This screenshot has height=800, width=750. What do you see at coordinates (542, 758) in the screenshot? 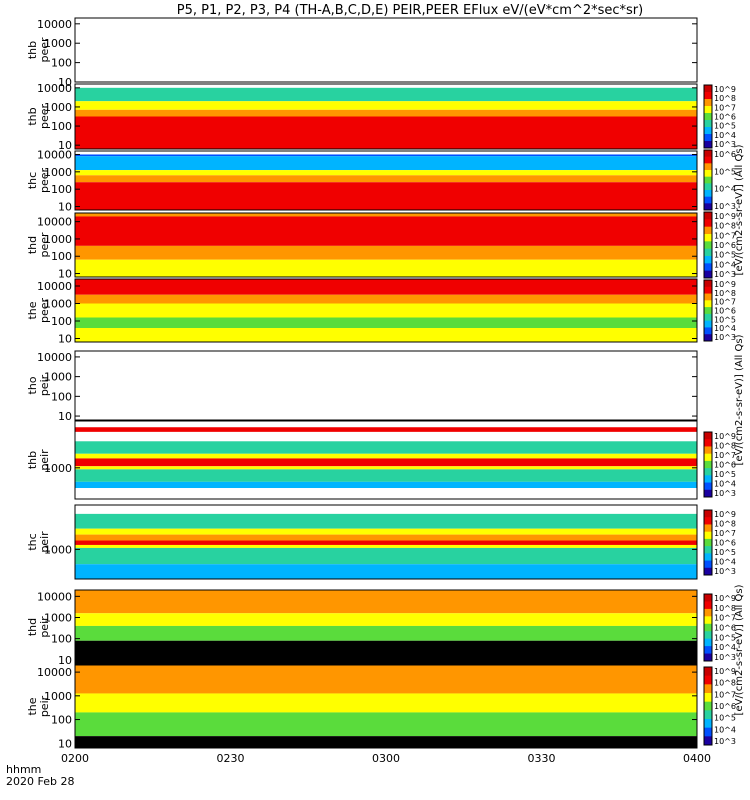
I see `x-tick-label: 0330` at bounding box center [542, 758].